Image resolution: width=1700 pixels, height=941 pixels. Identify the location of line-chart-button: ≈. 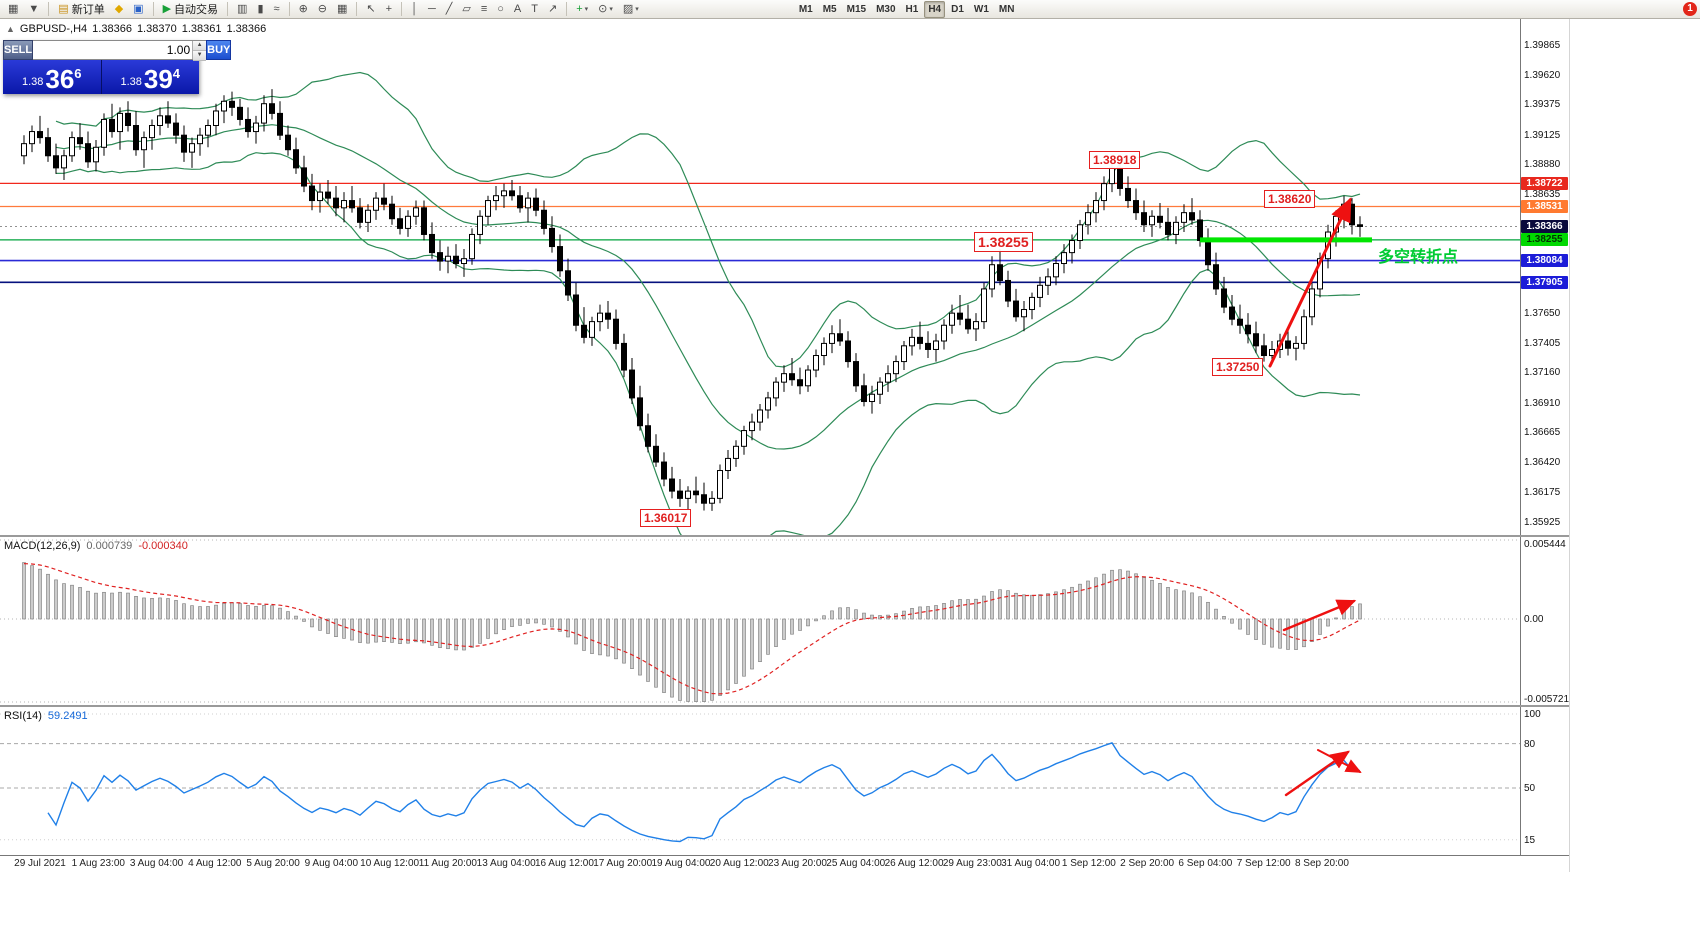
(276, 8).